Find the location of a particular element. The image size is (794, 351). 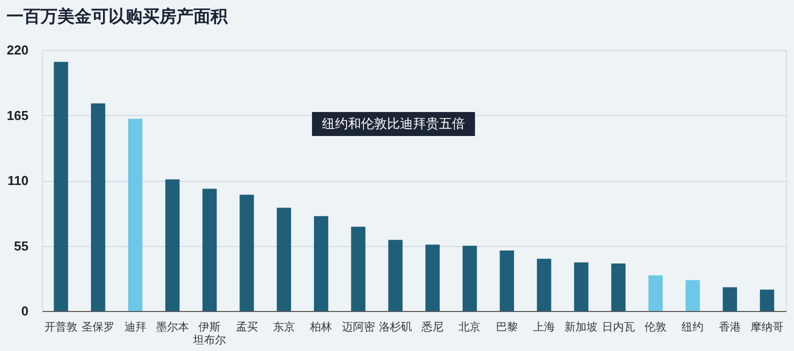

annotation: 纽约和伦敦比迪拜贵五倍 is located at coordinates (393, 124).